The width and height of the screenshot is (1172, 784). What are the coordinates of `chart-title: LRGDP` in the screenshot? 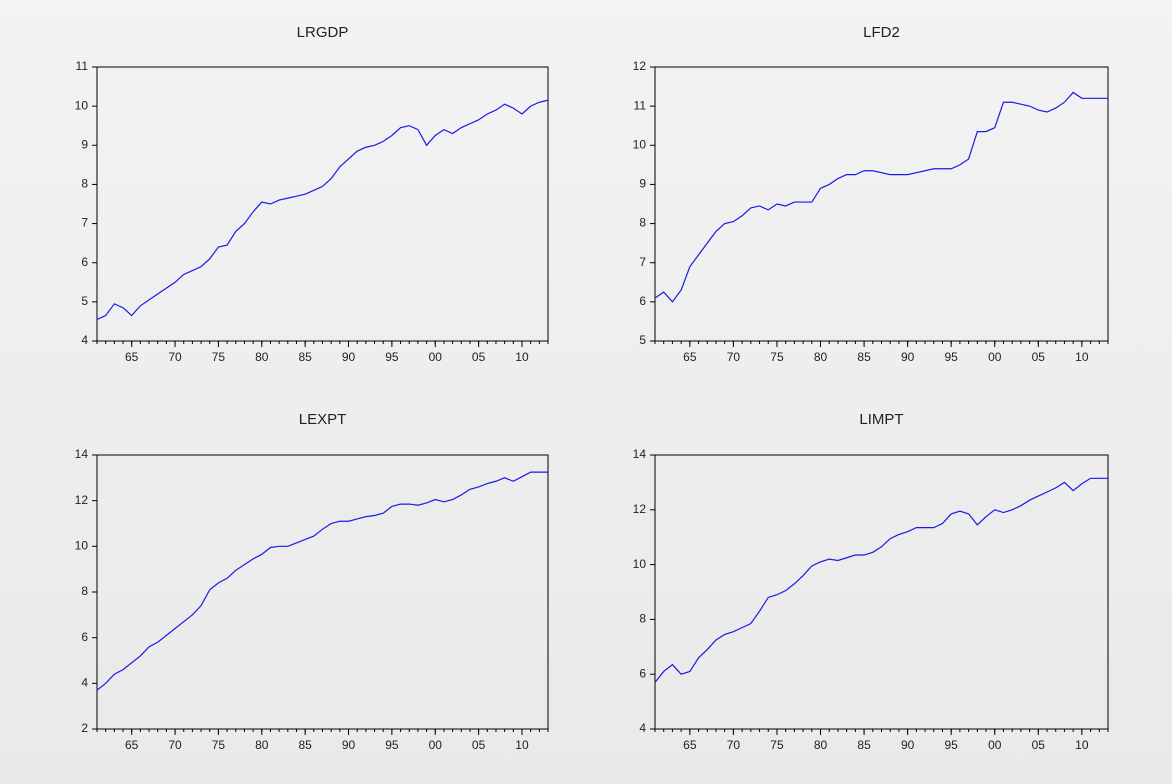 It's located at (323, 32).